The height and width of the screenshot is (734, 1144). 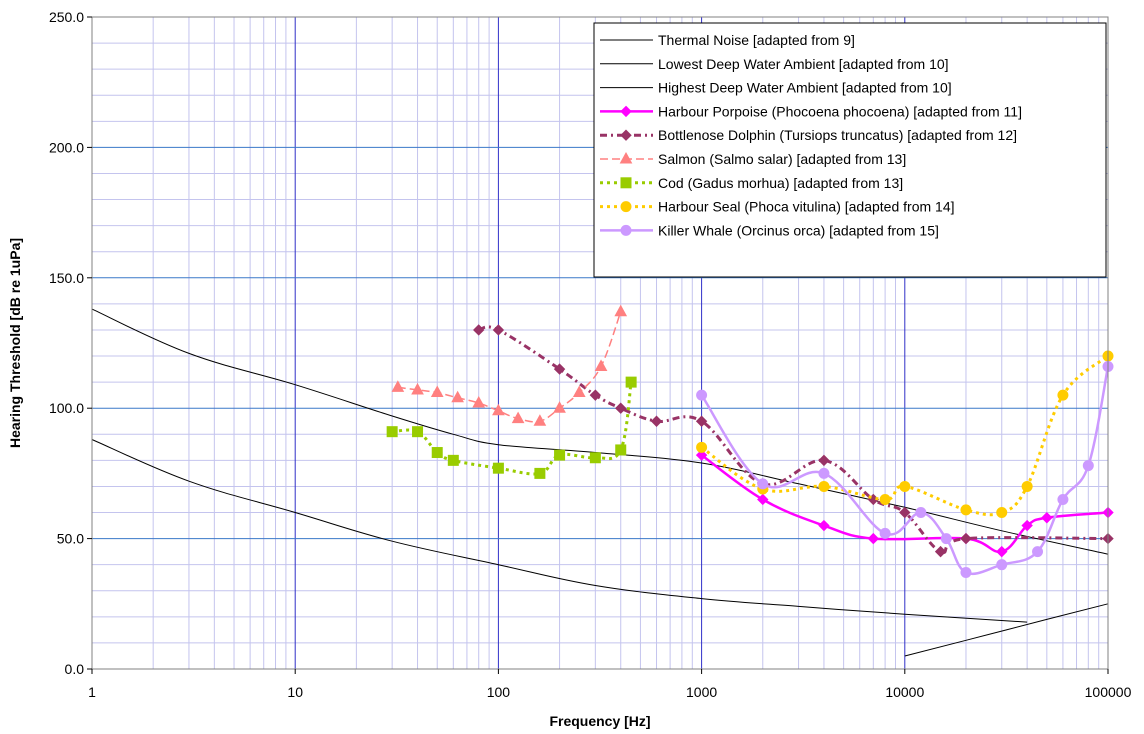 What do you see at coordinates (610, 684) in the screenshot?
I see `x-tick-labels: 1 10 100 1000 10000 100000` at bounding box center [610, 684].